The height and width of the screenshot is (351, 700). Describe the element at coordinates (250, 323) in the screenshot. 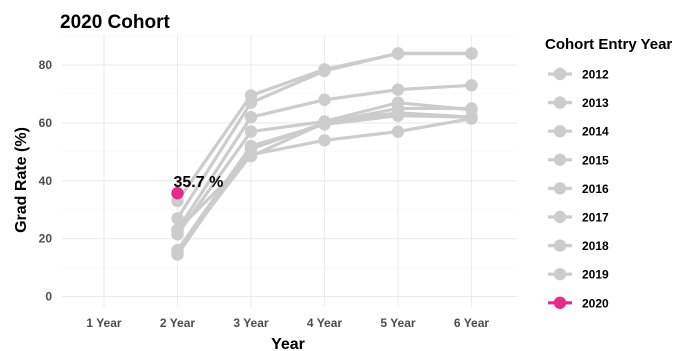

I see `x-tick-label: 3 Year` at that location.